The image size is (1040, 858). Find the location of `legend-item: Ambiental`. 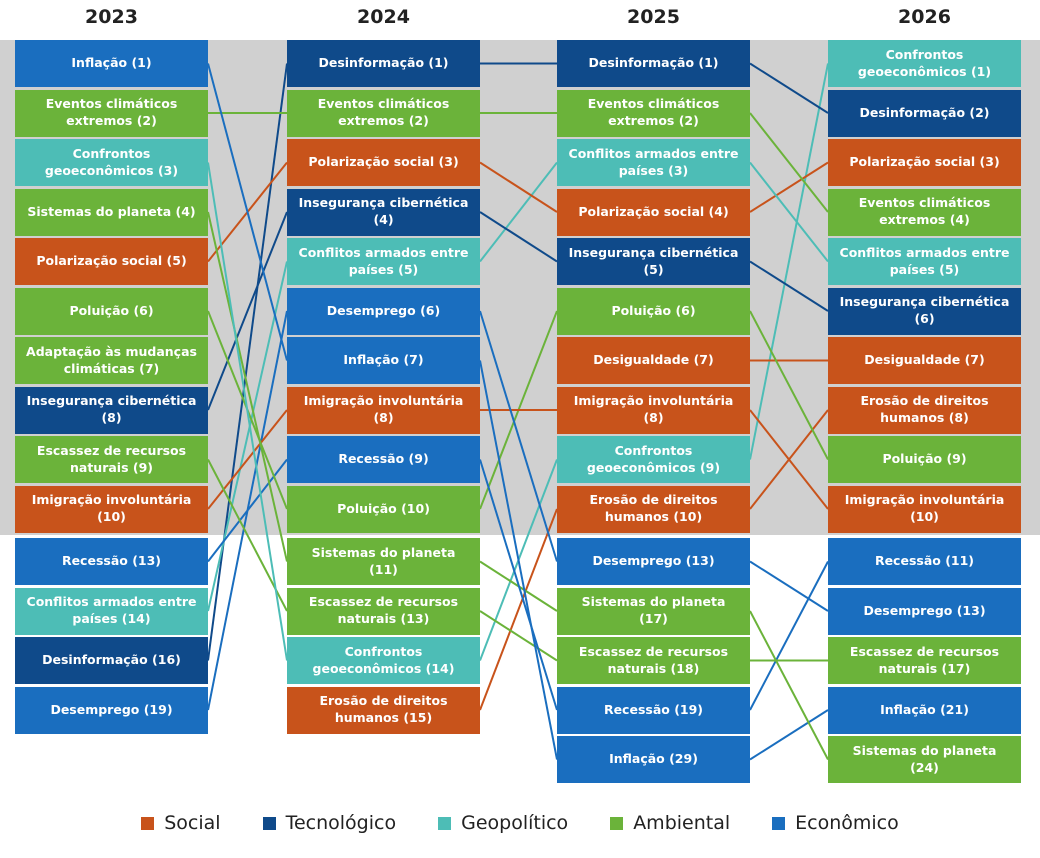

legend-item: Ambiental is located at coordinates (670, 823).